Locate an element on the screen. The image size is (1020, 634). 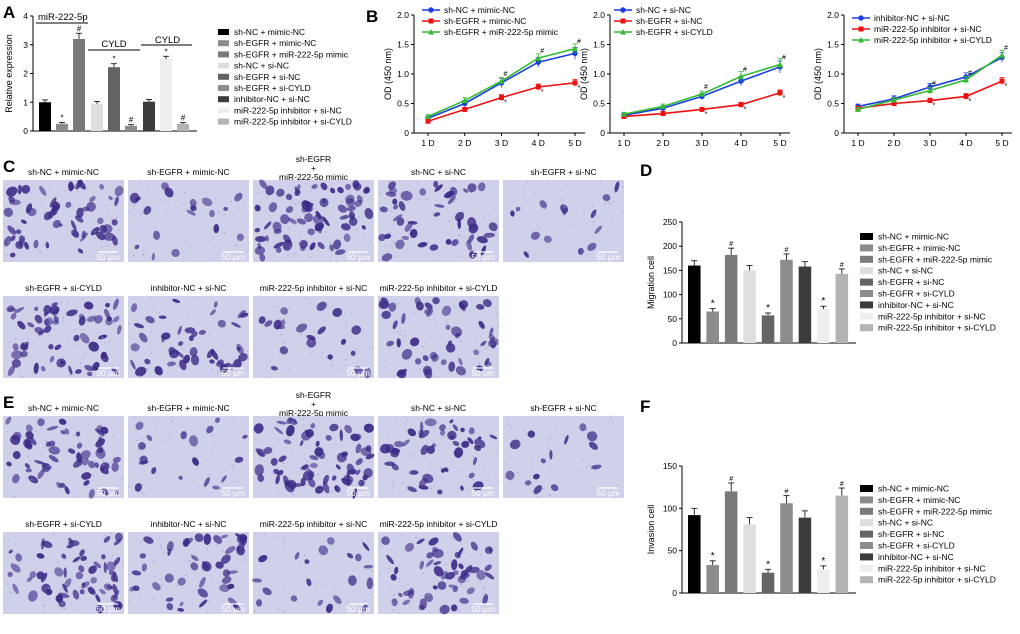
c-scale-label: 50 μm is located at coordinates (358, 257).